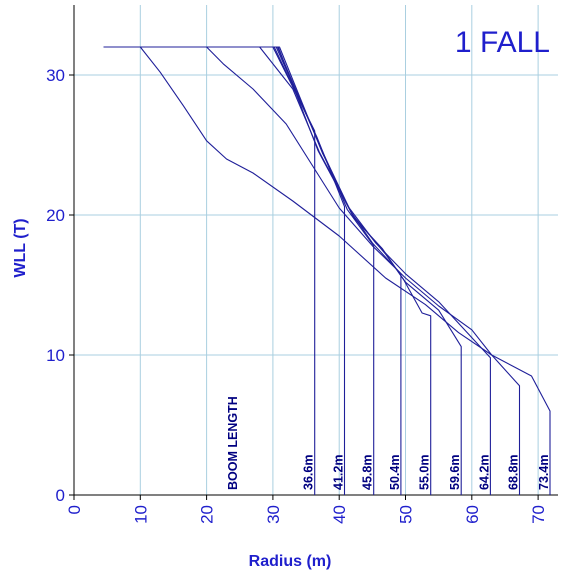 This screenshot has height=576, width=562. I want to click on x-tick-label: 60, so click(472, 514).